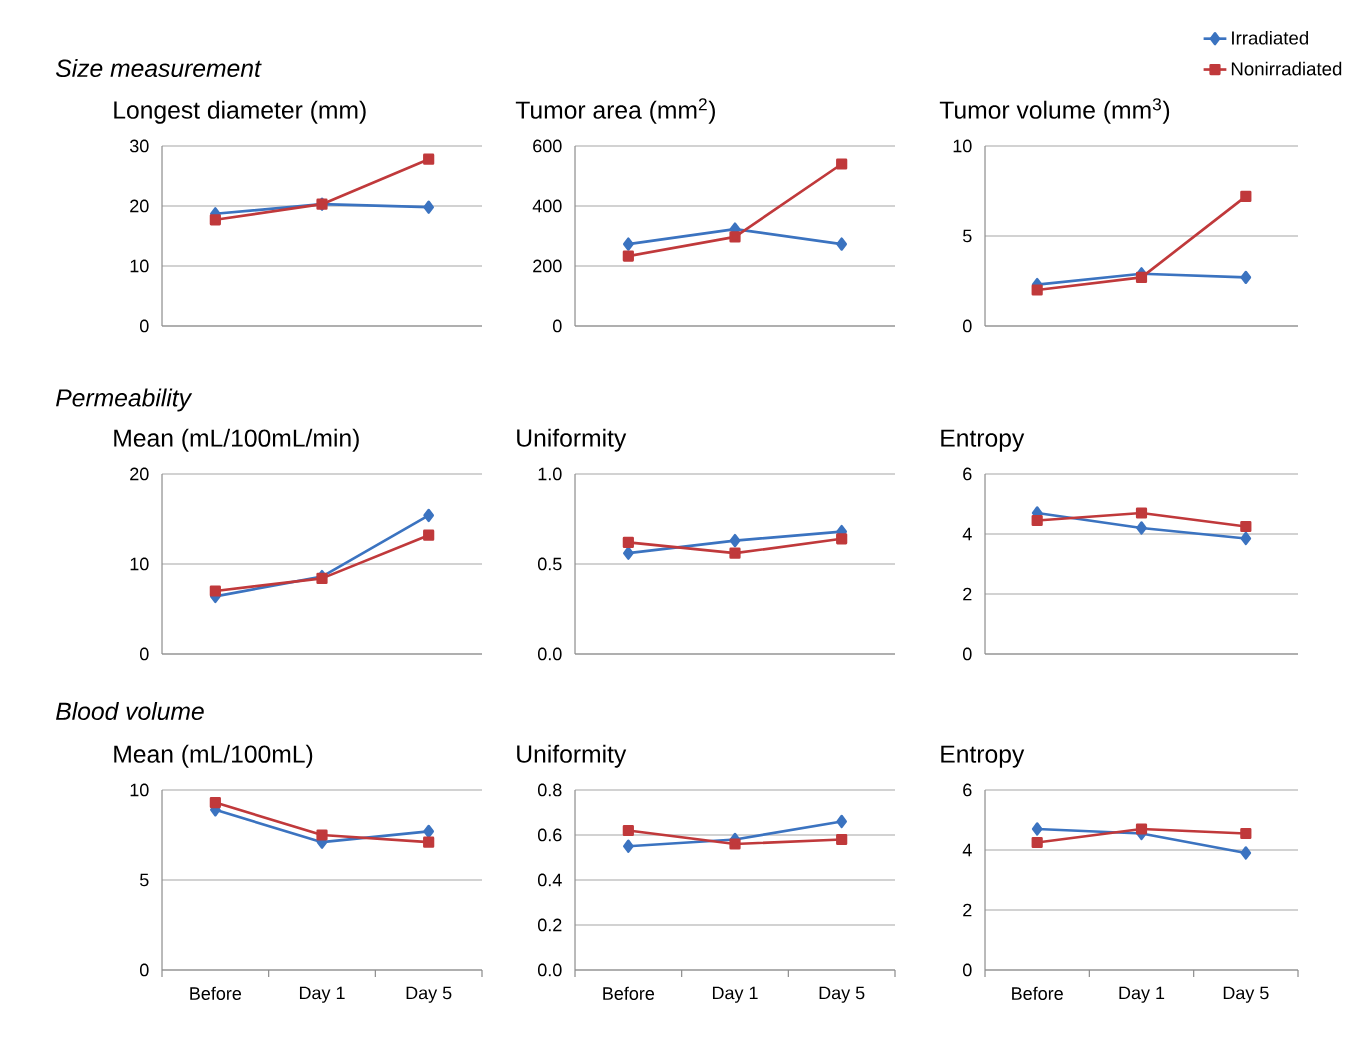 The height and width of the screenshot is (1048, 1359). I want to click on y-tick-label: 1.0, so click(550, 474).